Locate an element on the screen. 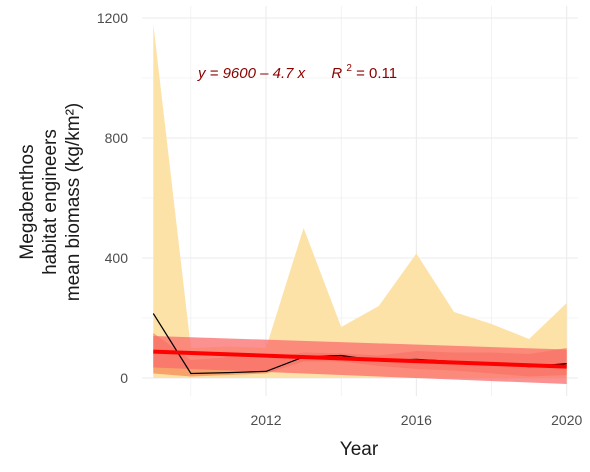 Image resolution: width=590 pixels, height=472 pixels. y-tick-label: 1200 is located at coordinates (112, 18).